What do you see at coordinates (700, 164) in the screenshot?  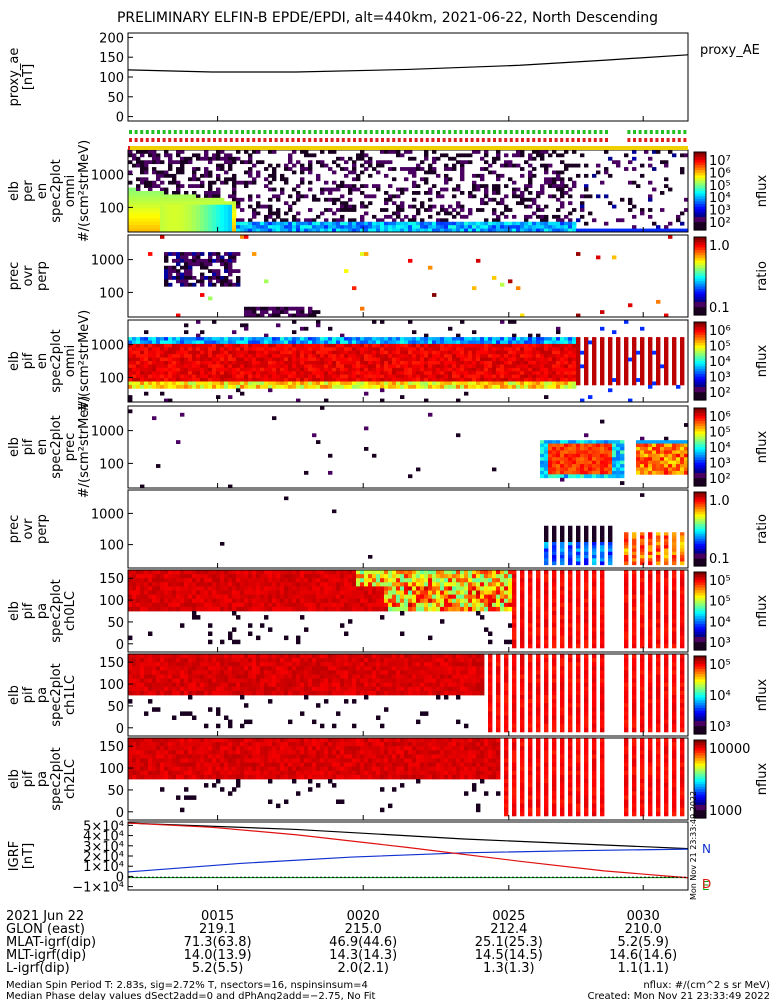 I see `panel-elb_per_en-colorbar-cell` at bounding box center [700, 164].